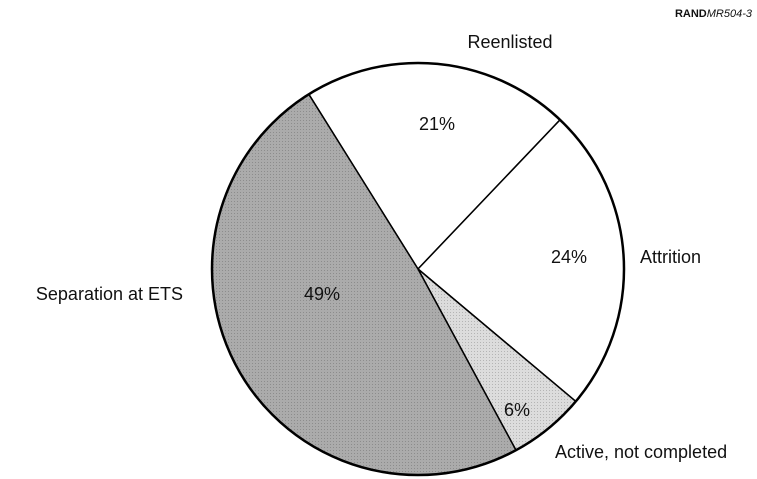 The width and height of the screenshot is (757, 479). I want to click on slice-texture, so click(497, 360).